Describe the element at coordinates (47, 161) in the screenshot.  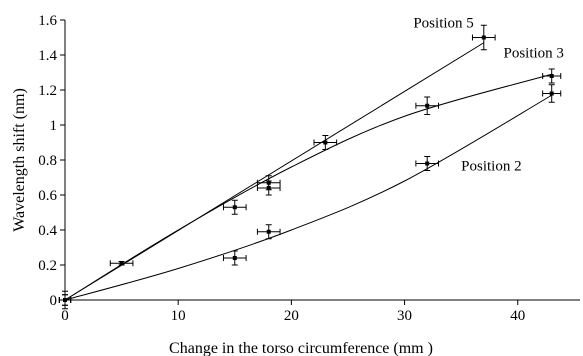
I see `y-tick-label: 0.8` at that location.